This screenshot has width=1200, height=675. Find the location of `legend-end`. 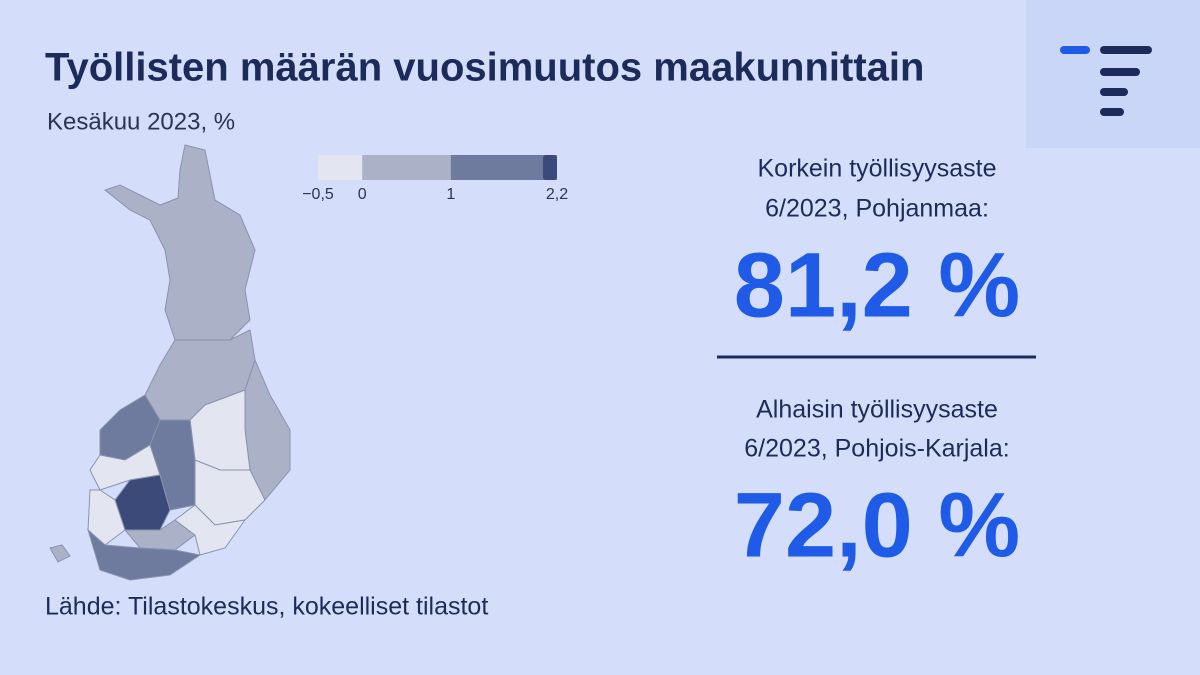

legend-end is located at coordinates (550, 167).